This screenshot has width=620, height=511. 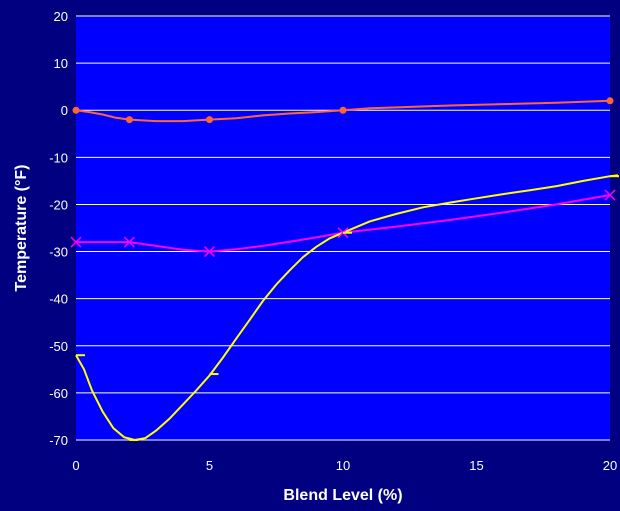 I want to click on y-axis-title: Temperature (°F), so click(x=21, y=227).